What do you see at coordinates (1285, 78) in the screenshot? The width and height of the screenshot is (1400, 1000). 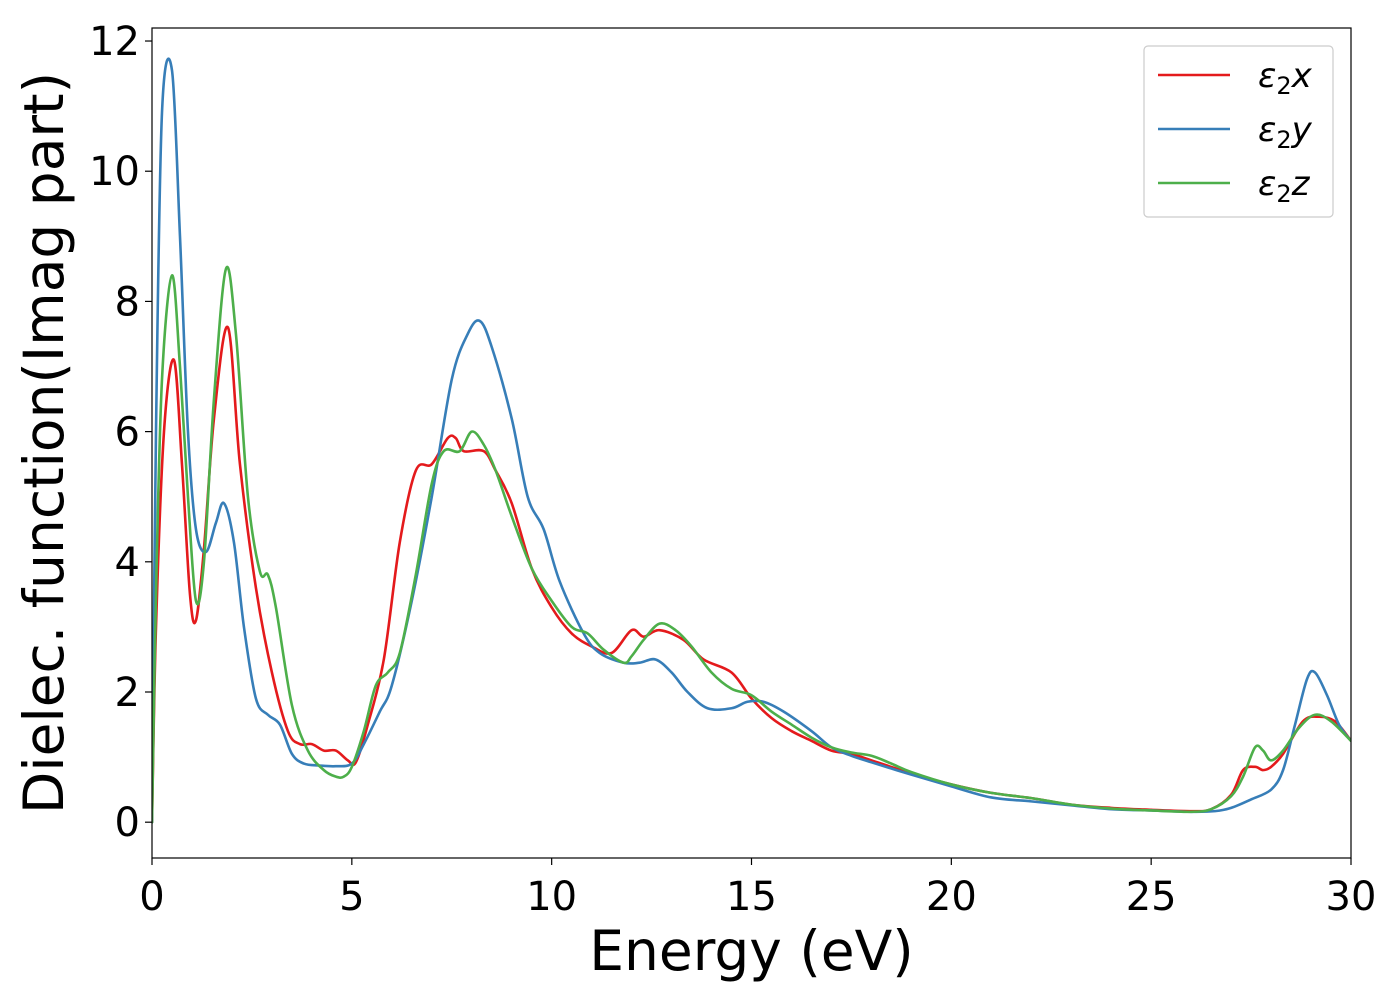 I see `legend-label-x: ε2x` at bounding box center [1285, 78].